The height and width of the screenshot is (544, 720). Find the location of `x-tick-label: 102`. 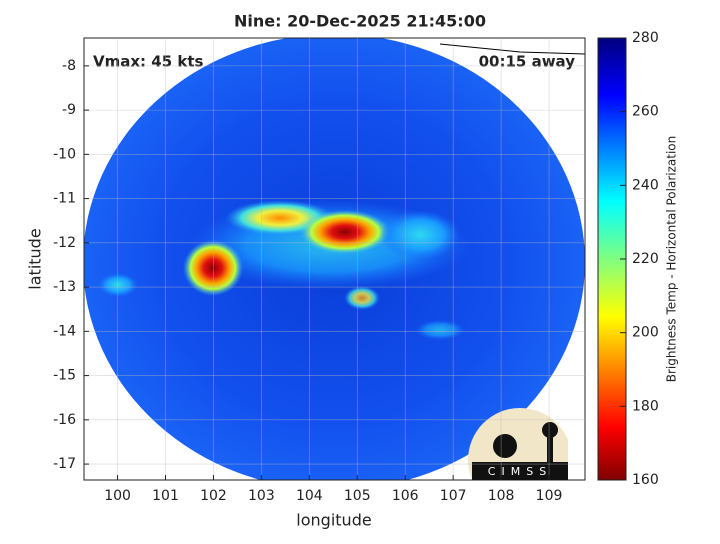

x-tick-label: 102 is located at coordinates (213, 496).